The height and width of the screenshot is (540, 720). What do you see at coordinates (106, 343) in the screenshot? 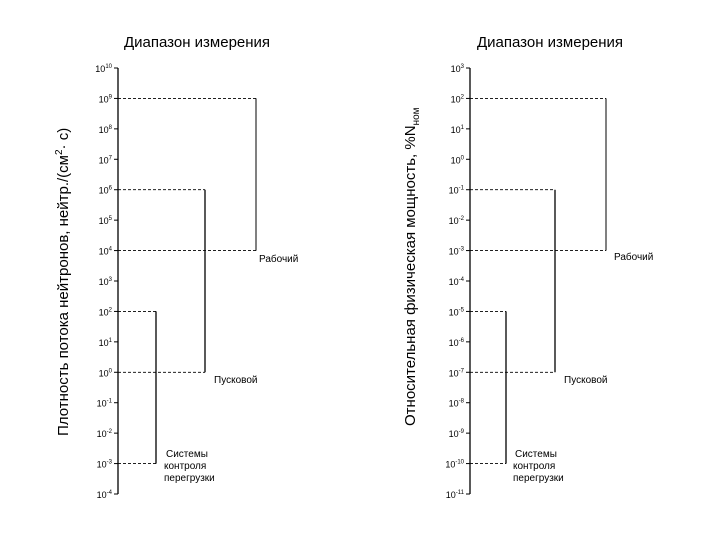
I see `left-tick-label: 101` at bounding box center [106, 343].